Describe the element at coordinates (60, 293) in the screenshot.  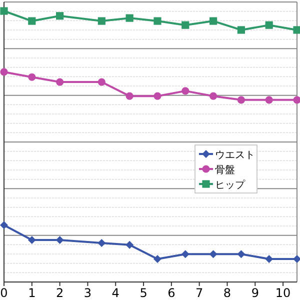
I see `x-tick-label: 2` at that location.